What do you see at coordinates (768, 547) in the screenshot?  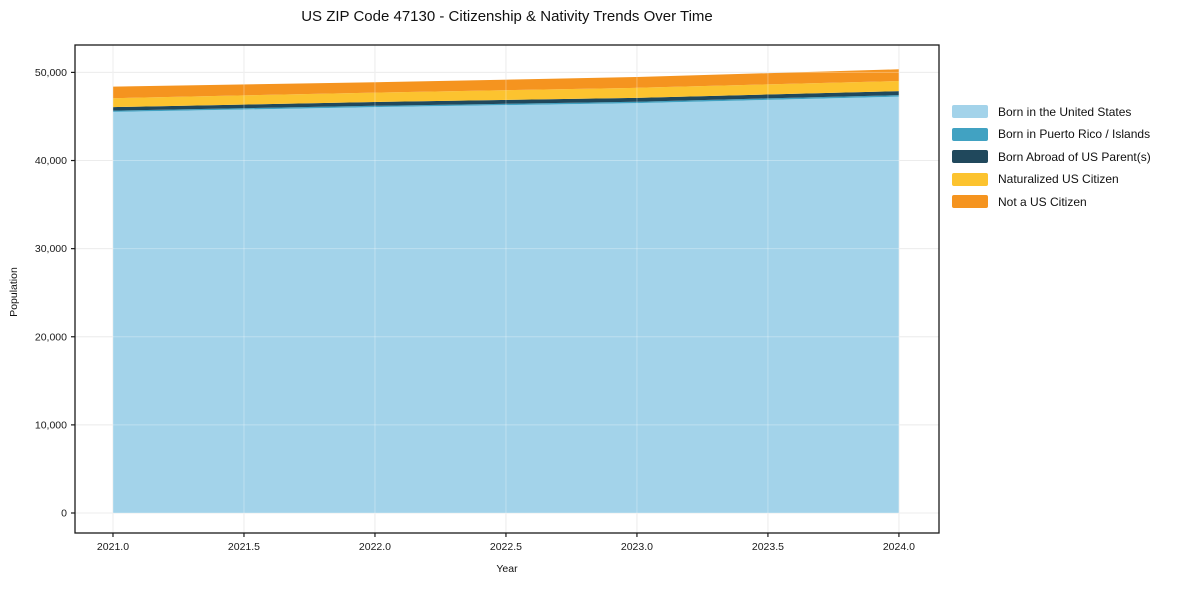 I see `x-tick-label: 2023.5` at bounding box center [768, 547].